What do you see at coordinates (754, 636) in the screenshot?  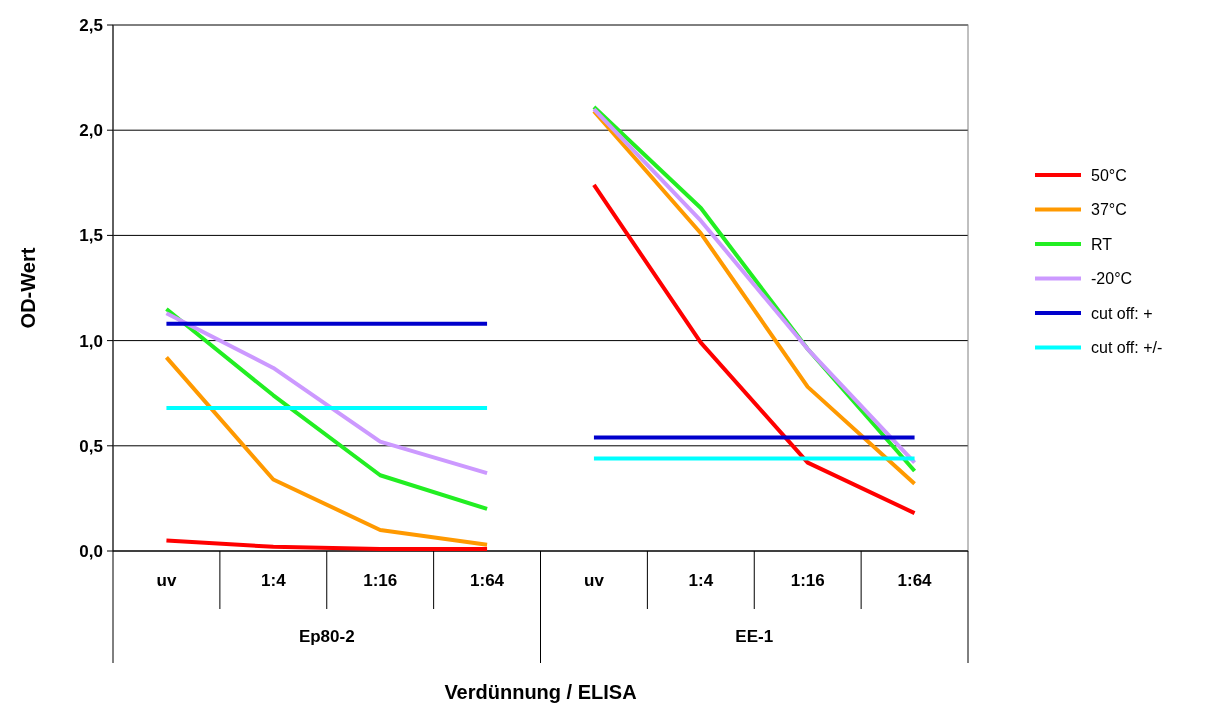 I see `text: EE-1` at bounding box center [754, 636].